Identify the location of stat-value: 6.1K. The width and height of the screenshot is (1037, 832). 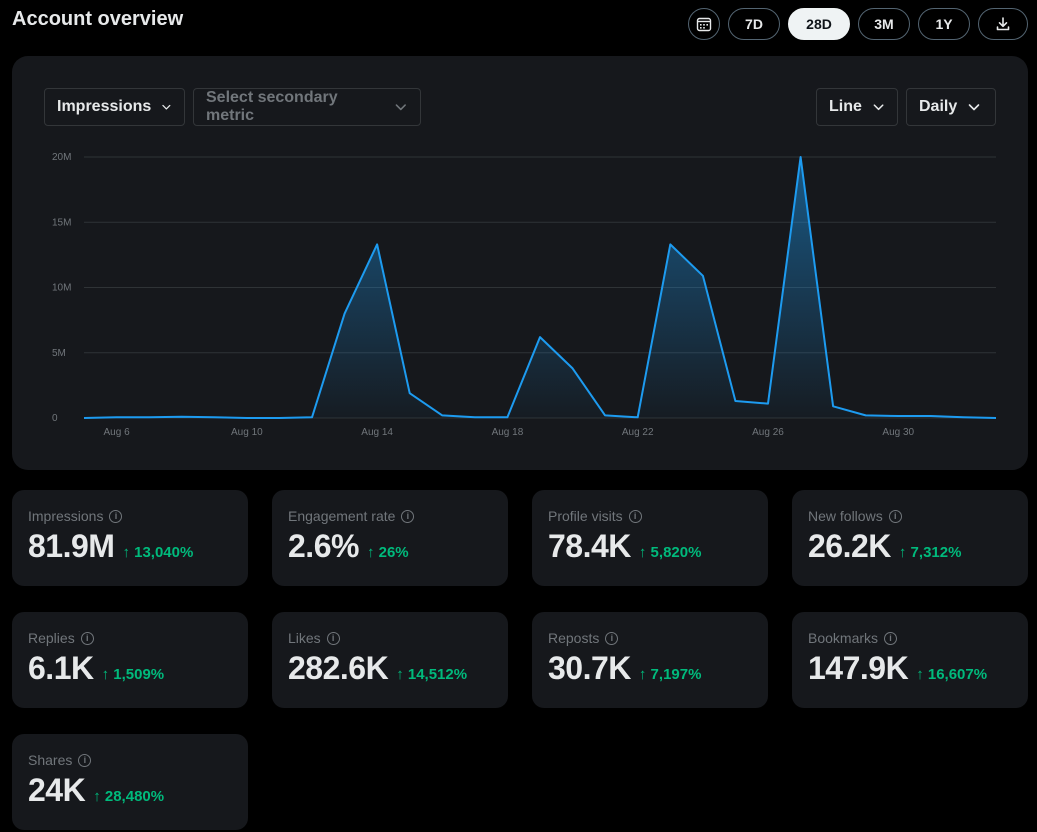
(61, 668).